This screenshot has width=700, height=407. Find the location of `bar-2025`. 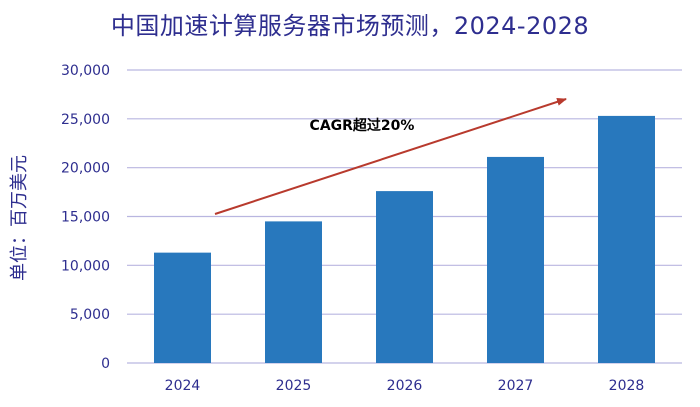

bar-2025 is located at coordinates (293, 292).